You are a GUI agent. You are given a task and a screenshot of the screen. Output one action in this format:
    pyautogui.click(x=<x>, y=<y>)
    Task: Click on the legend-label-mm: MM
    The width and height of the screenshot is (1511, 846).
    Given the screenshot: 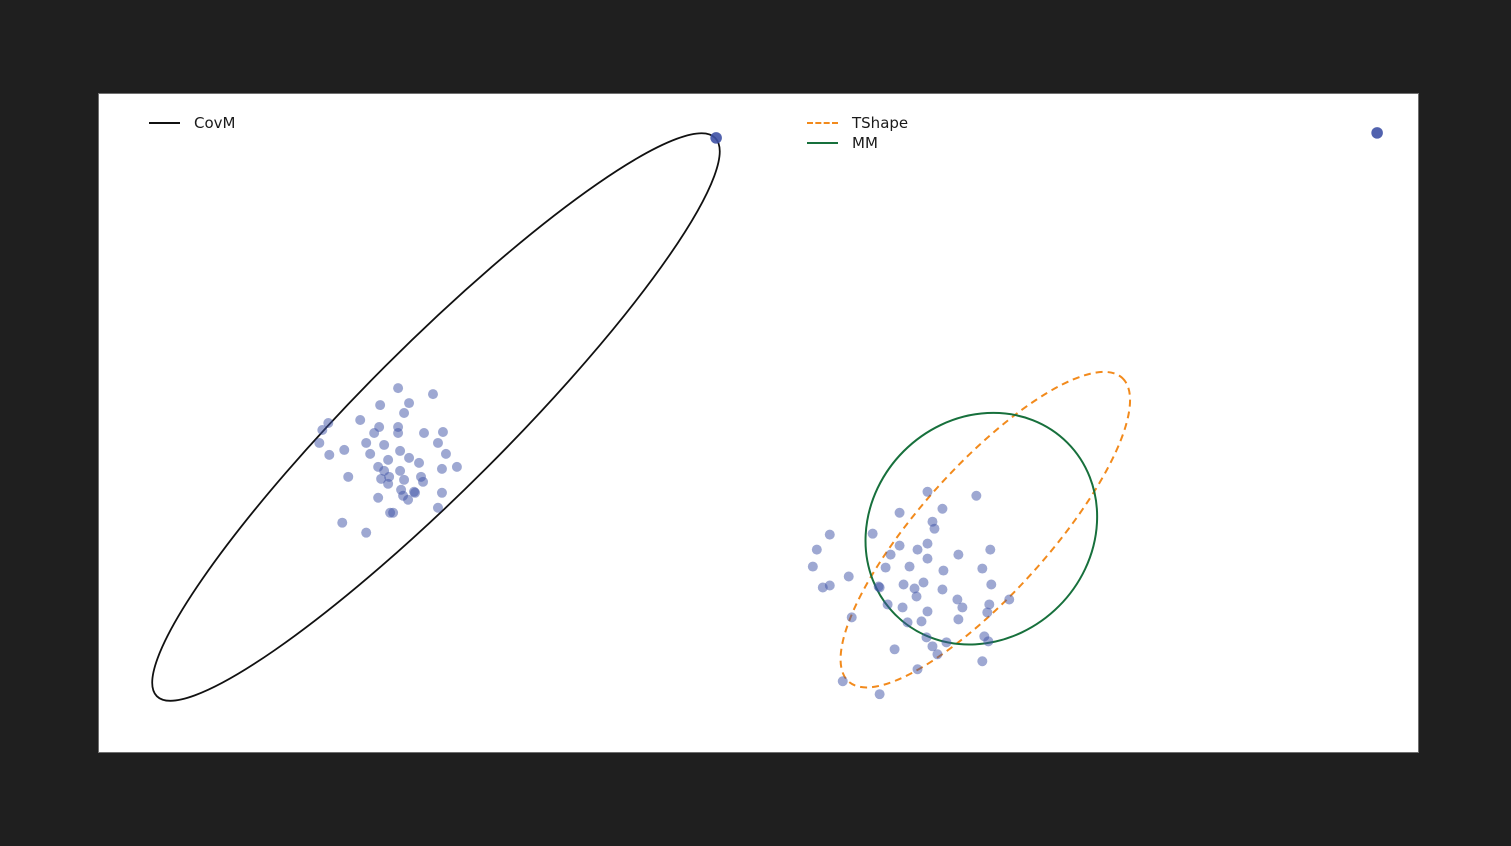 What is the action you would take?
    pyautogui.click(x=865, y=143)
    